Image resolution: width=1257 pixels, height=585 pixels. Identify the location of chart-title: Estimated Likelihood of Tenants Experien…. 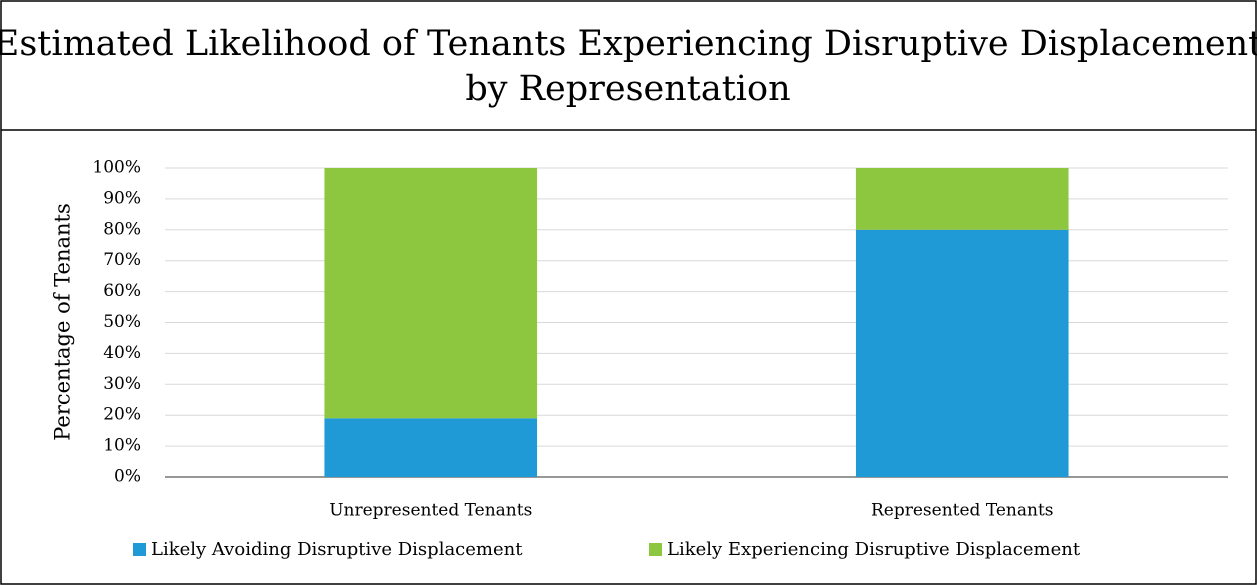
(628, 66).